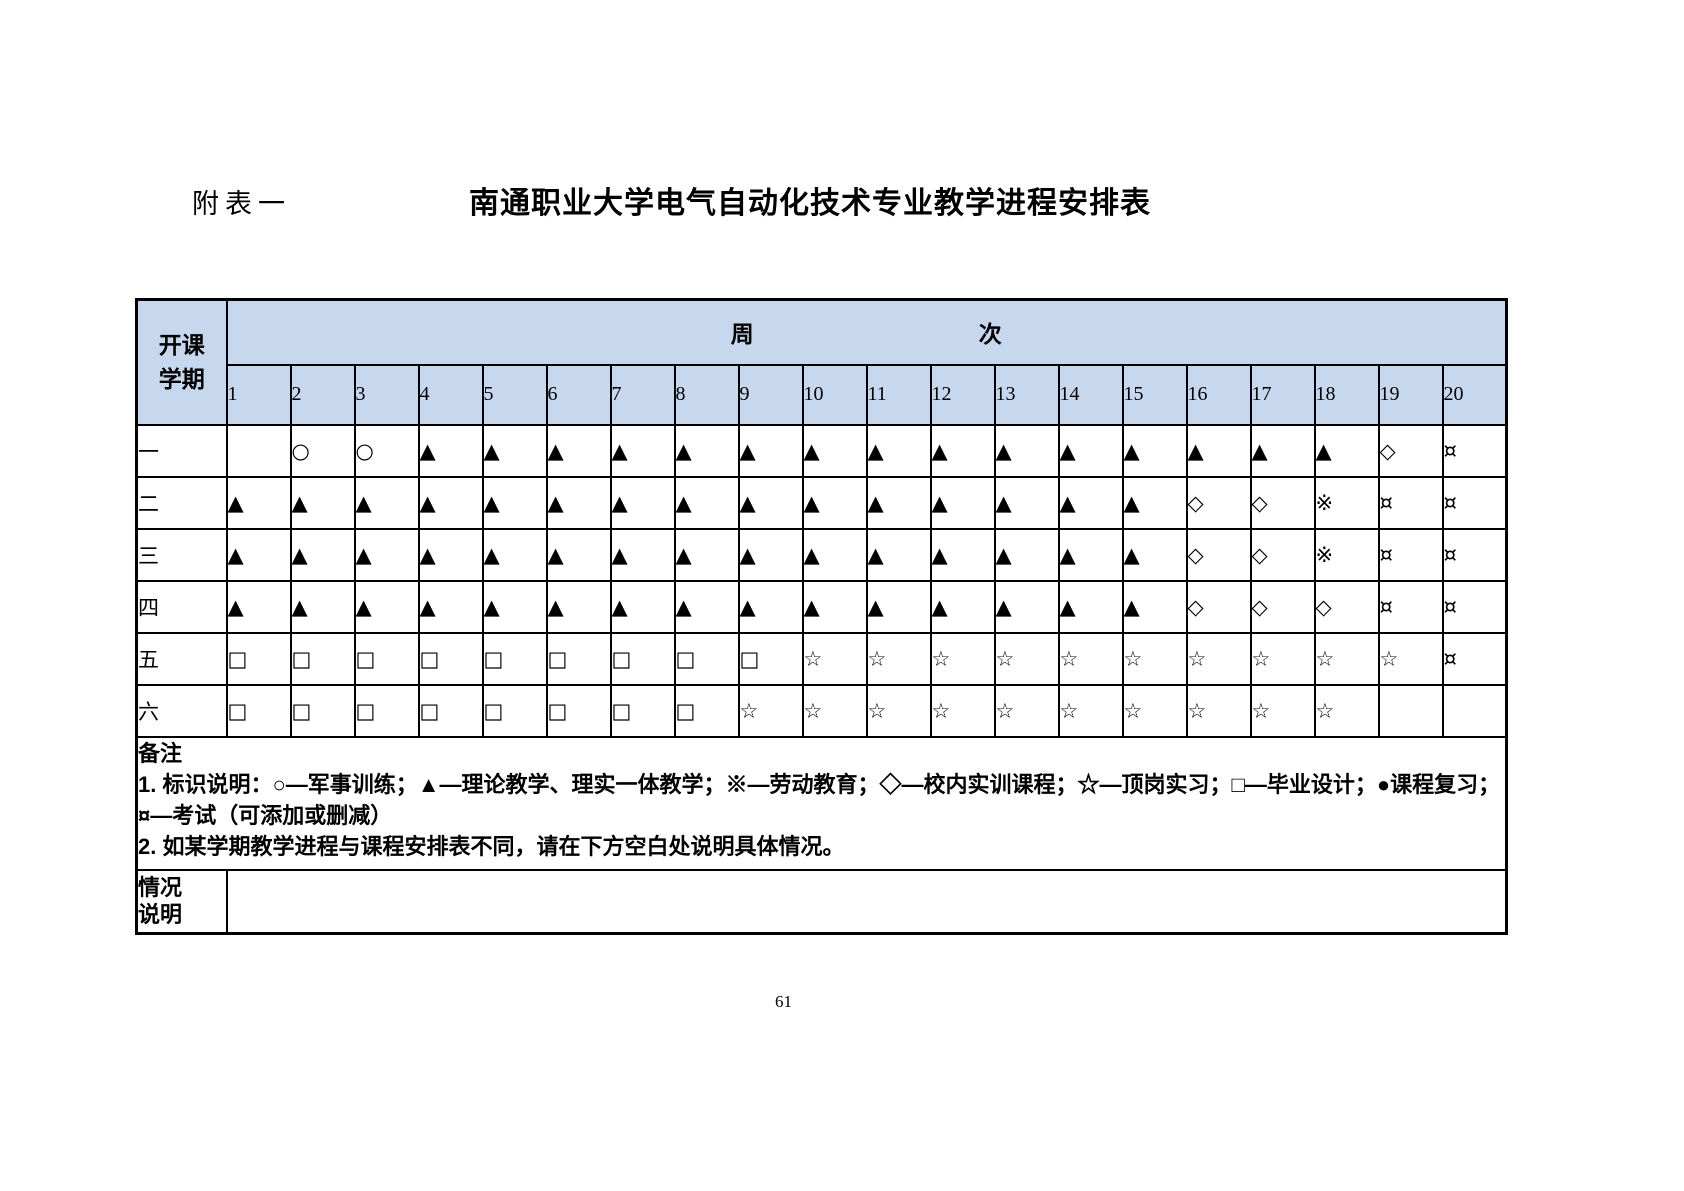 The width and height of the screenshot is (1684, 1191). I want to click on corner-header: 开课 学期, so click(181, 362).